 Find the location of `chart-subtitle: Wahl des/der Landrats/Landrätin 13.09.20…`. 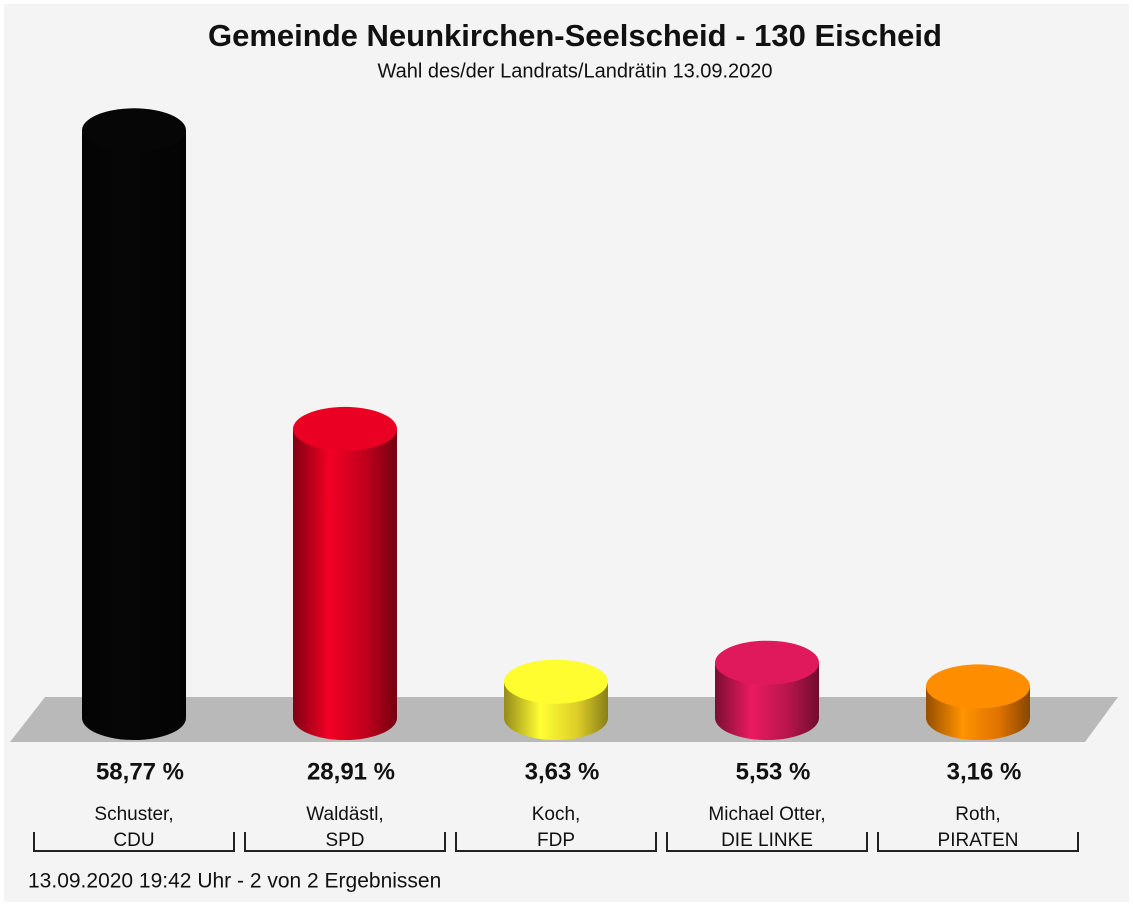

chart-subtitle: Wahl des/der Landrats/Landrätin 13.09.20… is located at coordinates (574, 71).